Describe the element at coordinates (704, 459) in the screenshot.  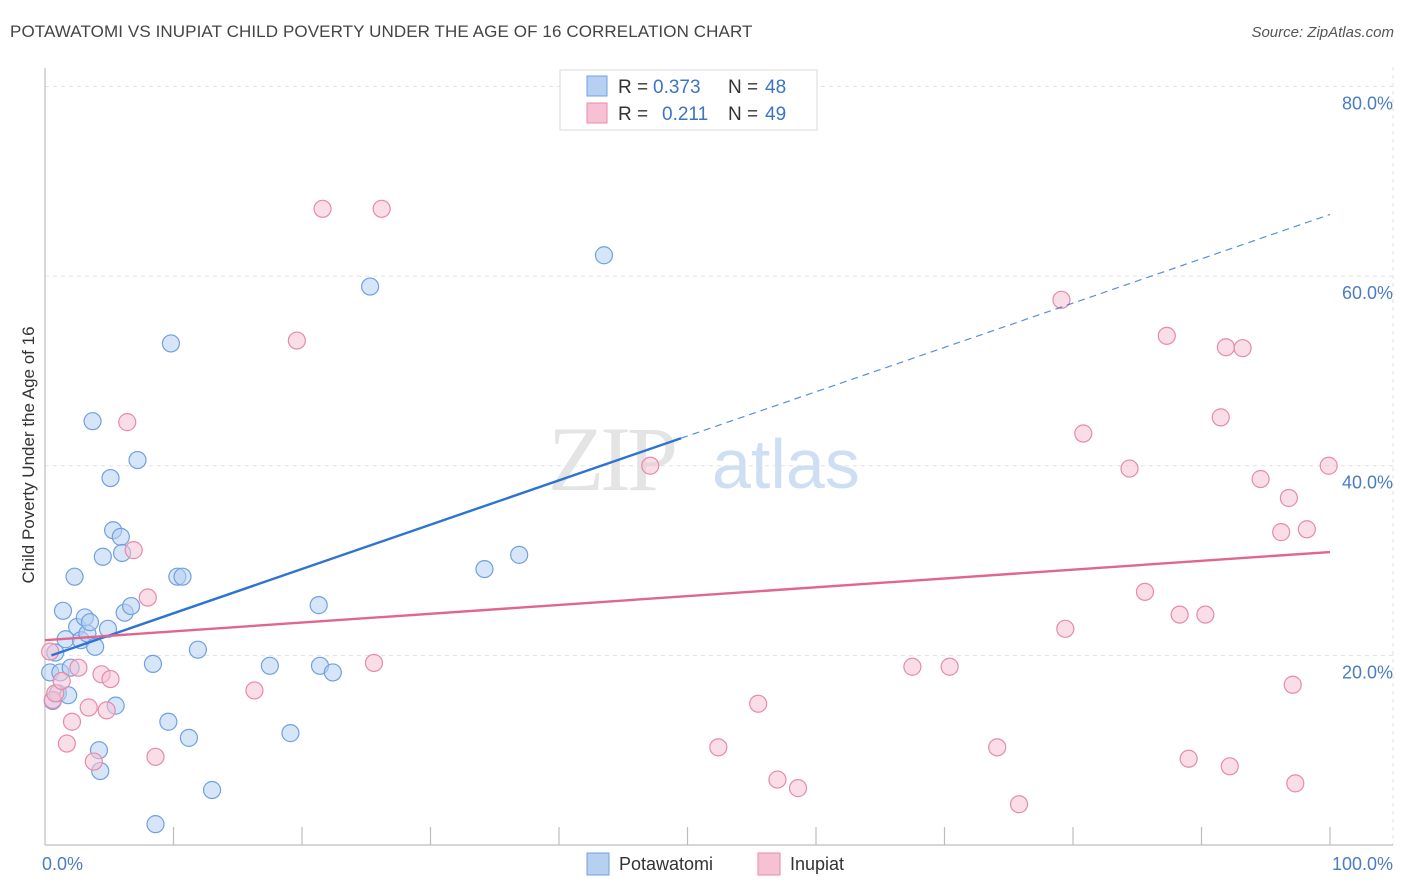
I see `watermark: ZIP atlas` at that location.